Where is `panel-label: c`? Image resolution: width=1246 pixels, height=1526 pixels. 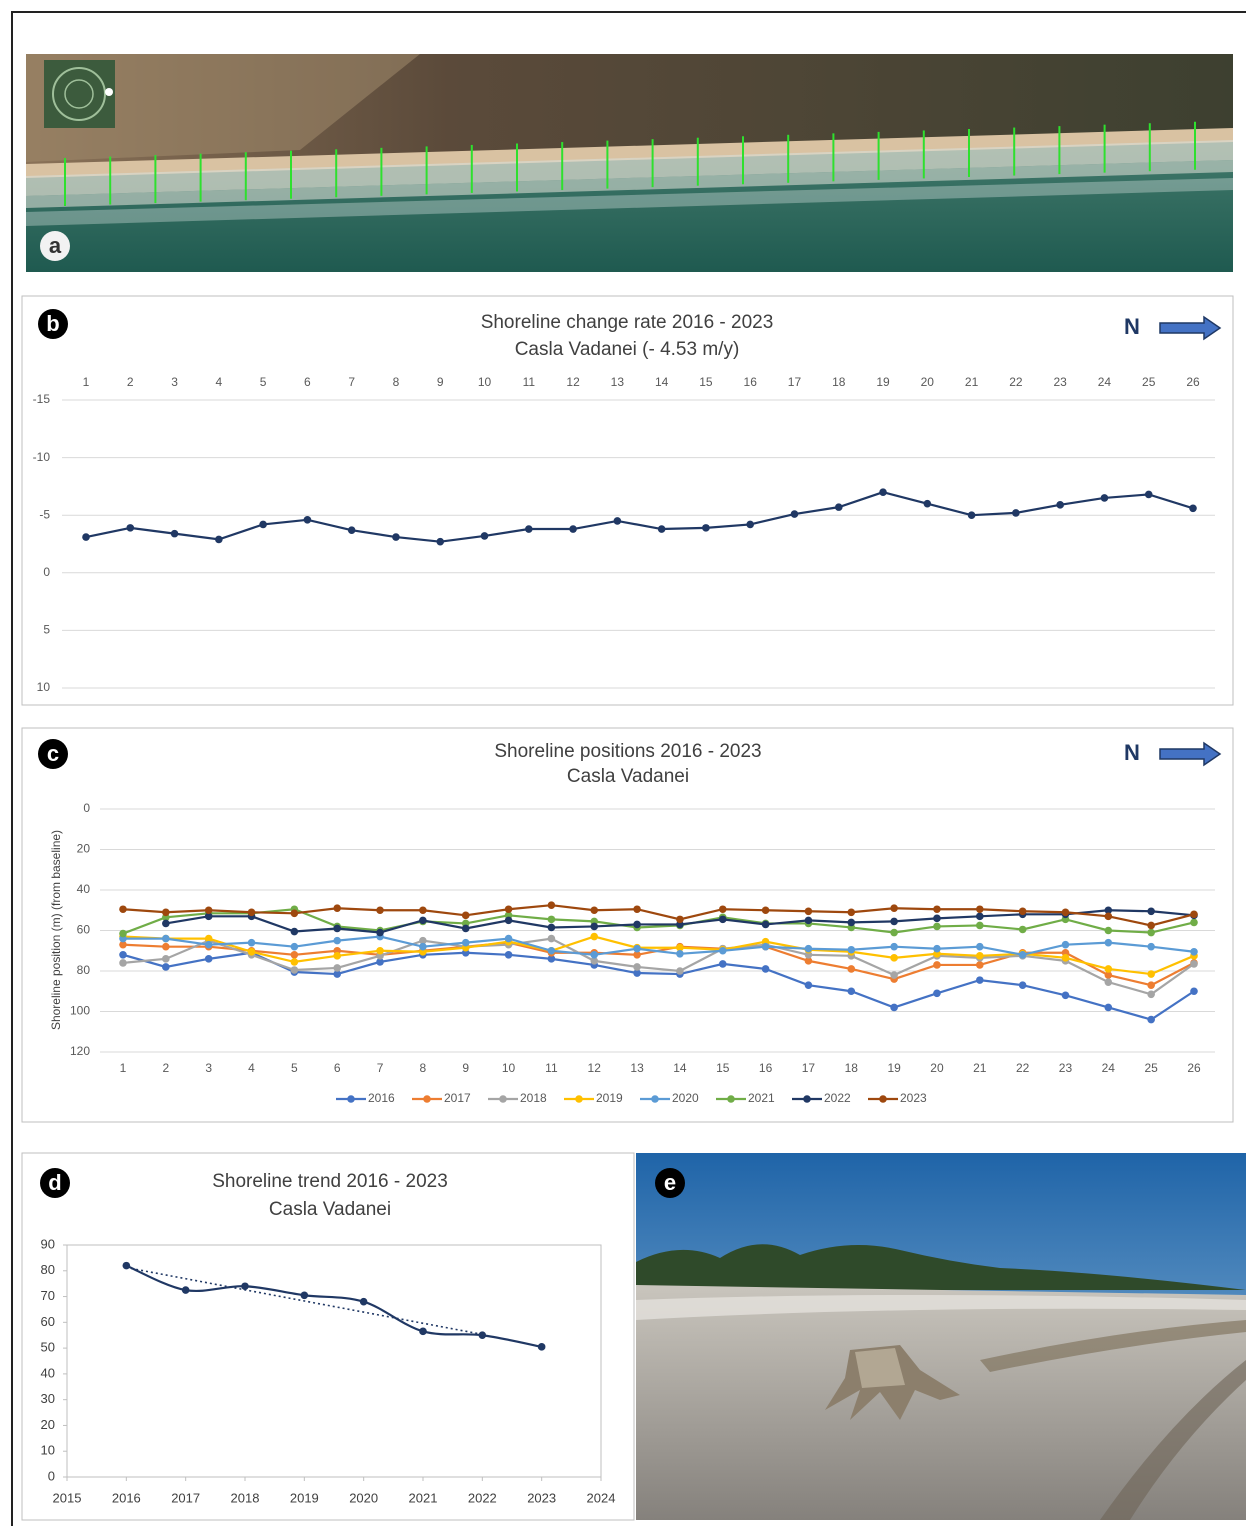 panel-label: c is located at coordinates (53, 753).